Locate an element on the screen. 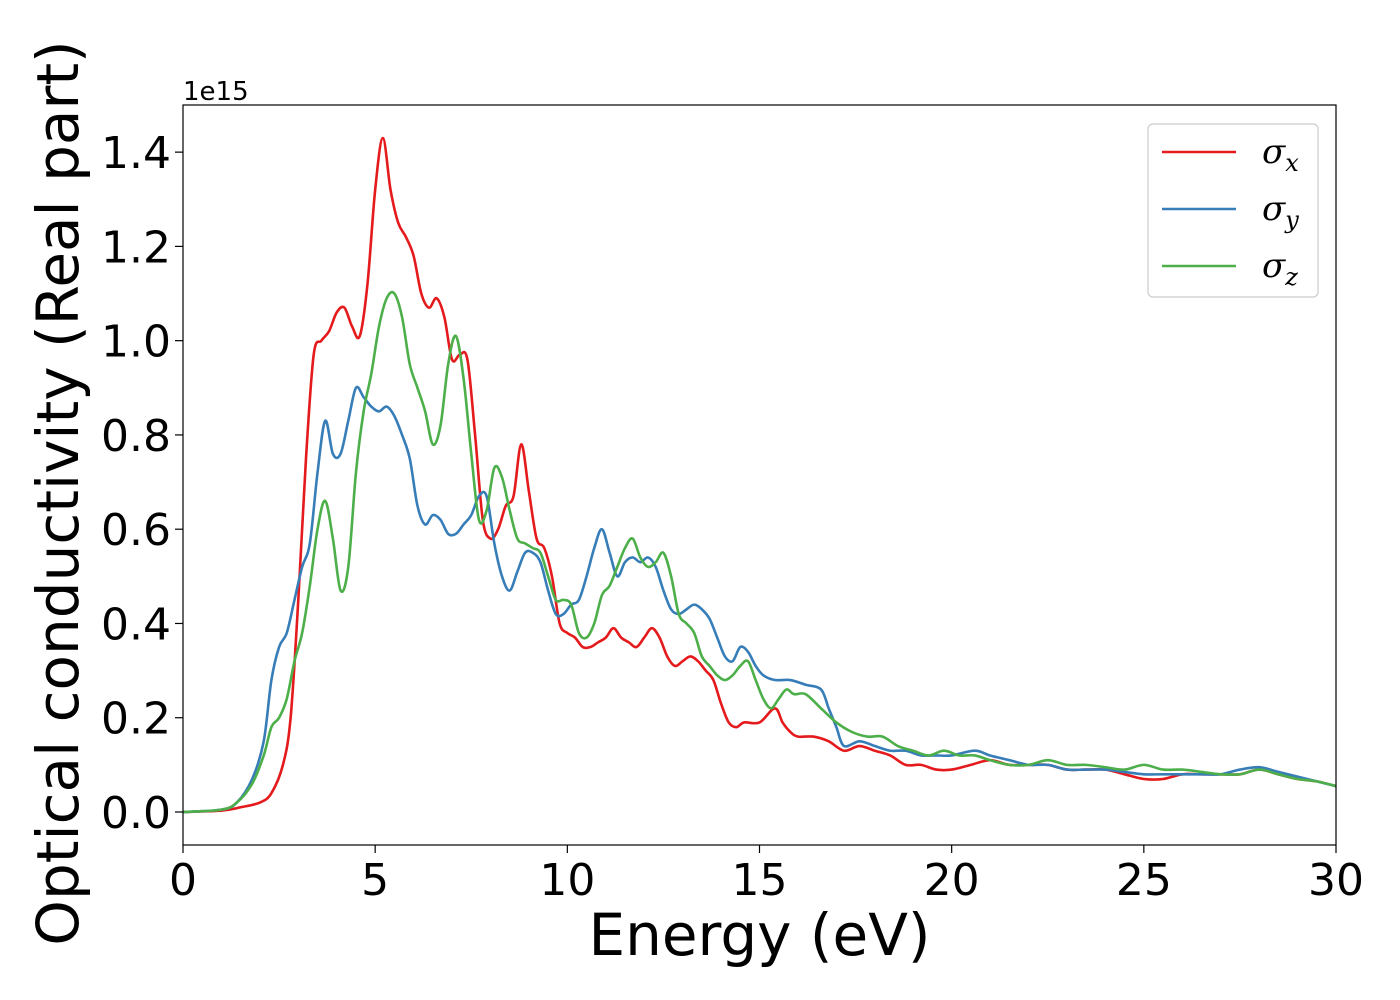 This screenshot has width=1400, height=1000. x-axis-ticks: 0 5 10 15 20 25 30 is located at coordinates (766, 875).